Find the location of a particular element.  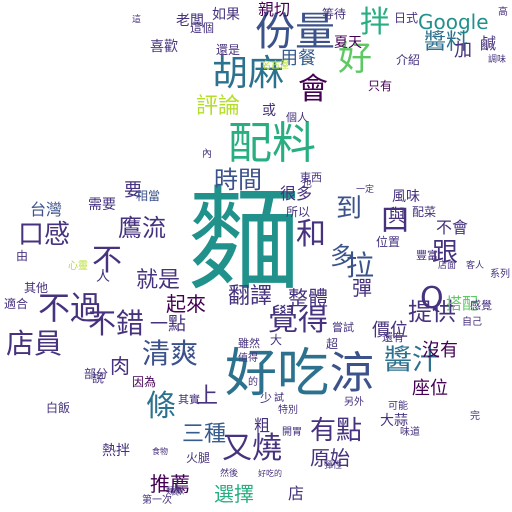

word: 客人 is located at coordinates (475, 266).